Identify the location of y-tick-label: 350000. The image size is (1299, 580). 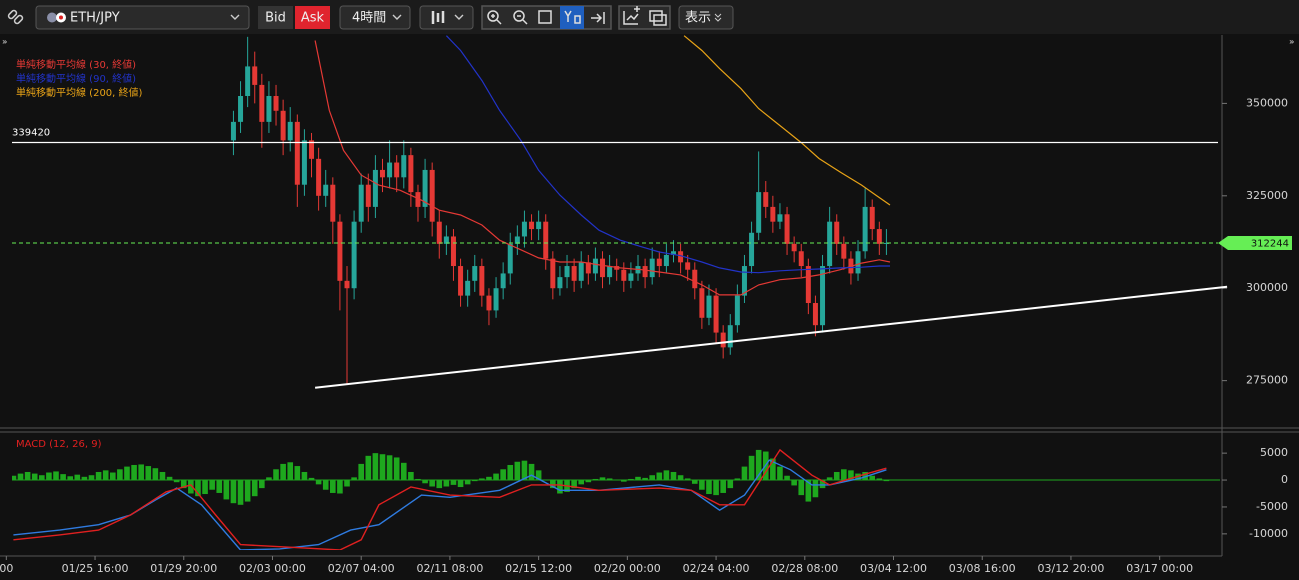
(1267, 102).